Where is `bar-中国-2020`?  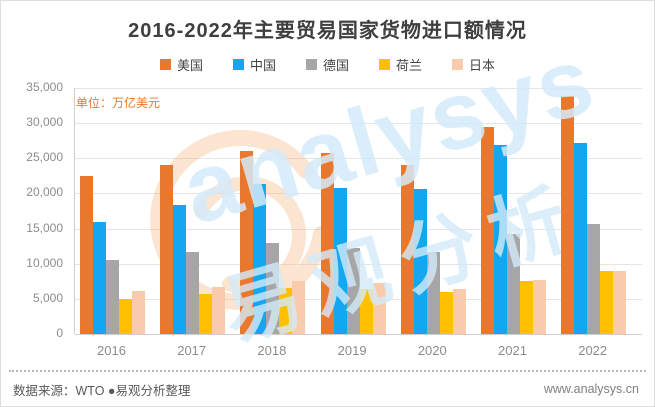 bar-中国-2020 is located at coordinates (420, 261).